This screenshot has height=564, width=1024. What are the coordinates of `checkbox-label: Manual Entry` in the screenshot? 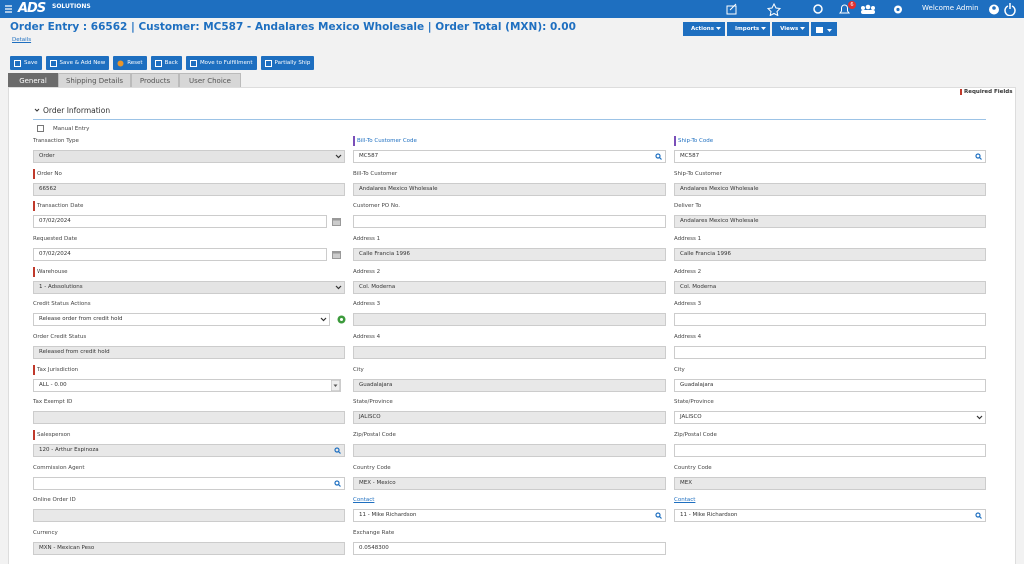 It's located at (71, 129).